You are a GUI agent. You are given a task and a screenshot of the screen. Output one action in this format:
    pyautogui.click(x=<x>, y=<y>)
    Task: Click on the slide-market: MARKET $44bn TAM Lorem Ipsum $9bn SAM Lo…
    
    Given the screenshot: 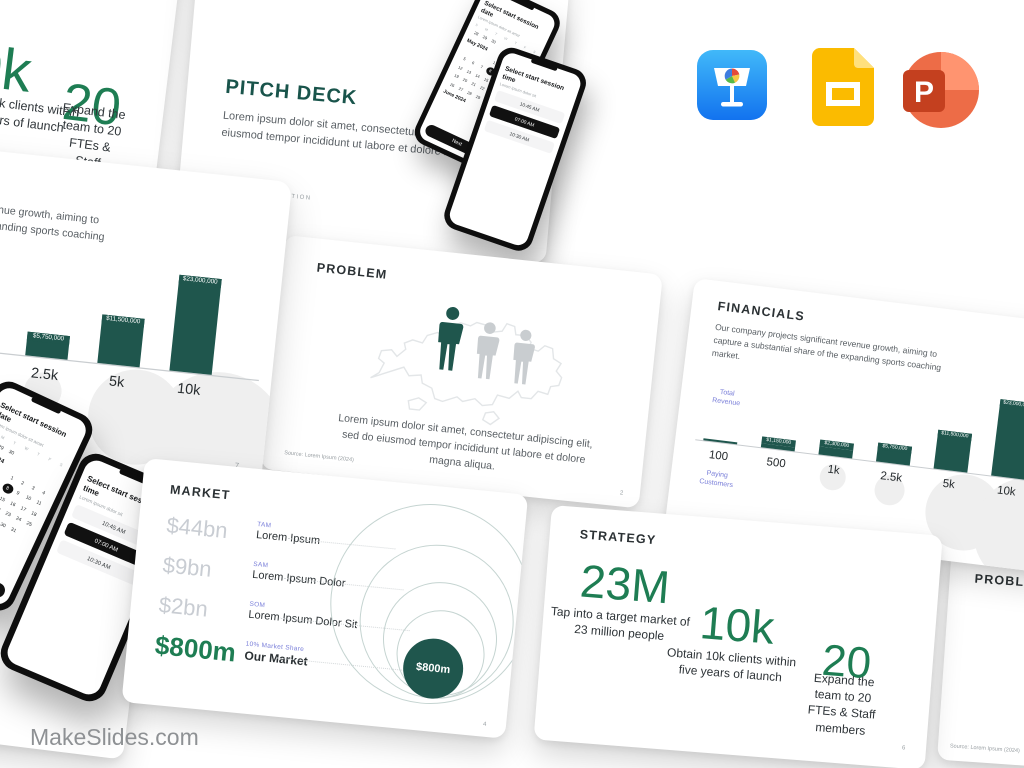 What is the action you would take?
    pyautogui.click(x=325, y=598)
    